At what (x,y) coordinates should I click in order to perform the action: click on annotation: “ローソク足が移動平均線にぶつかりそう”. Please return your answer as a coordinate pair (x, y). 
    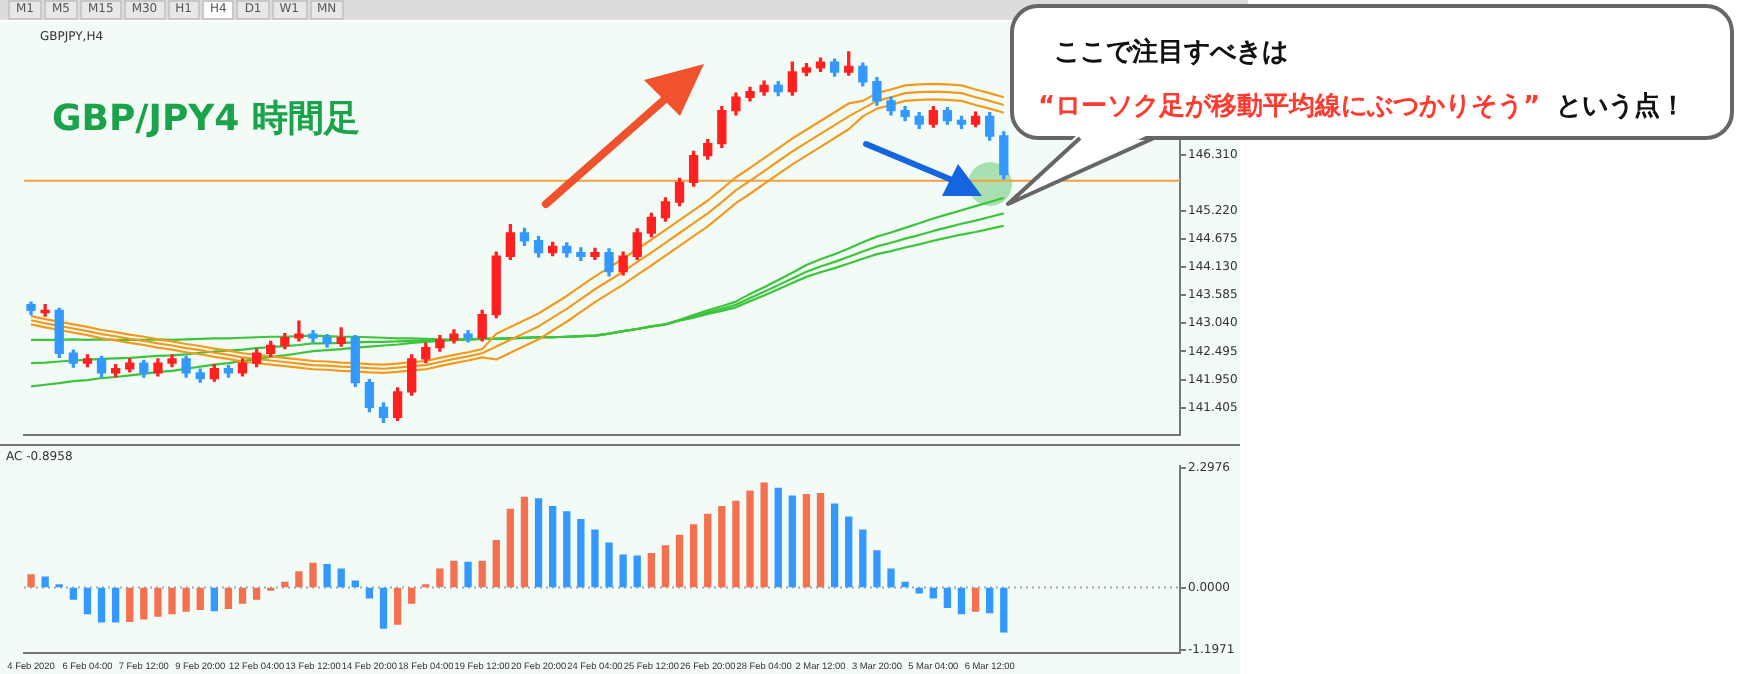
    Looking at the image, I should click on (1289, 107).